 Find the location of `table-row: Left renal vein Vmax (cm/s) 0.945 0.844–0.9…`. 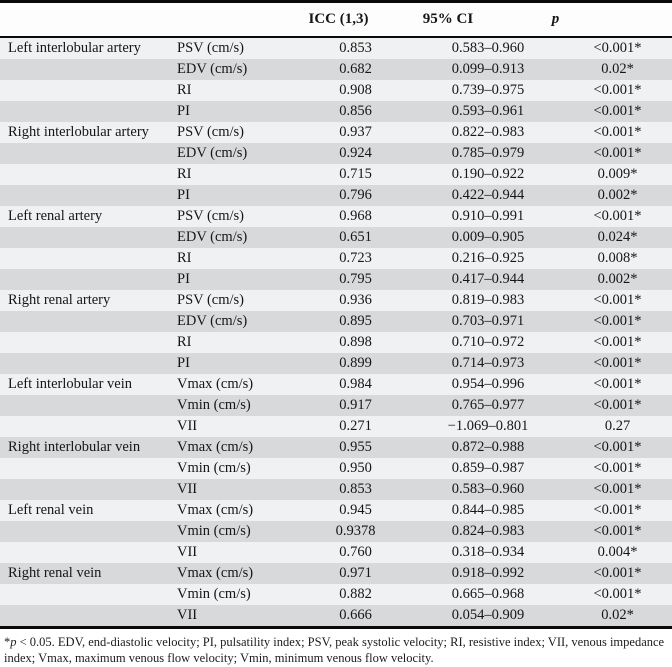

table-row: Left renal vein Vmax (cm/s) 0.945 0.844–0.9… is located at coordinates (336, 510).